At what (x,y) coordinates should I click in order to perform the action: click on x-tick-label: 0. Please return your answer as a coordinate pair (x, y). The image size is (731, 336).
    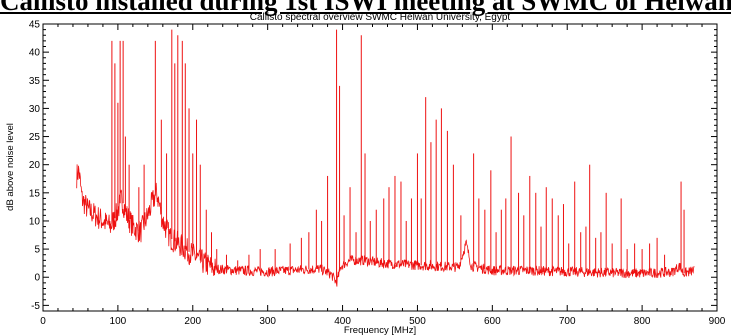
    Looking at the image, I should click on (43, 321).